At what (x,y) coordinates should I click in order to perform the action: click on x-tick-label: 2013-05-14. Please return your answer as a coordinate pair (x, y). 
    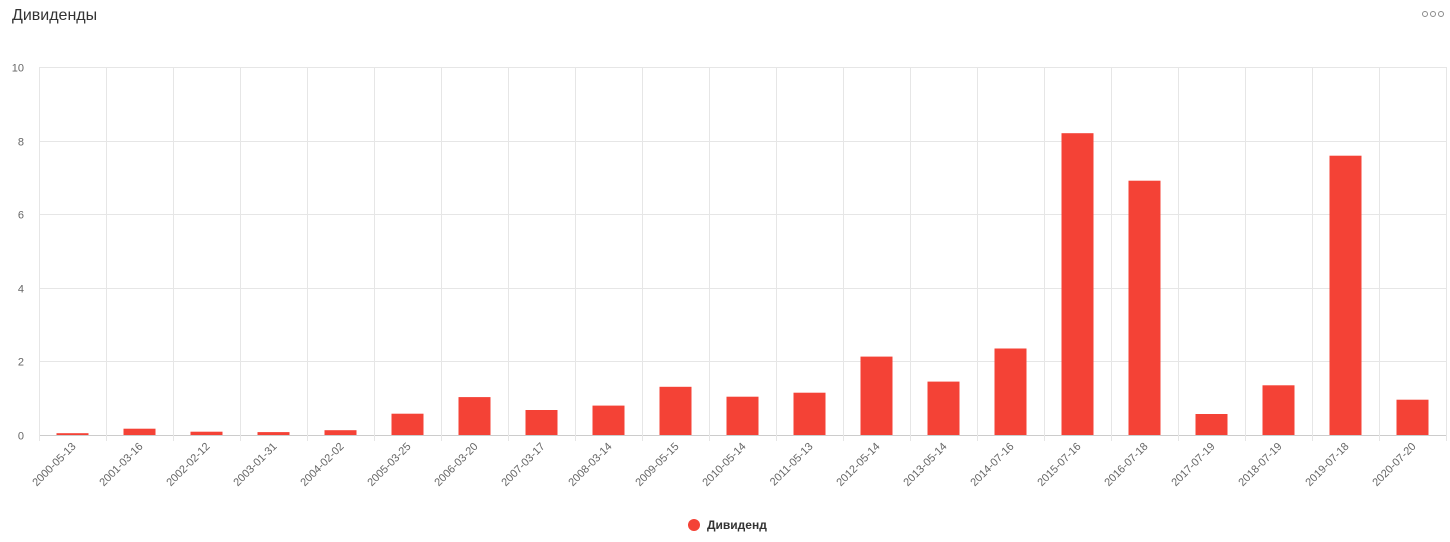
    Looking at the image, I should click on (925, 465).